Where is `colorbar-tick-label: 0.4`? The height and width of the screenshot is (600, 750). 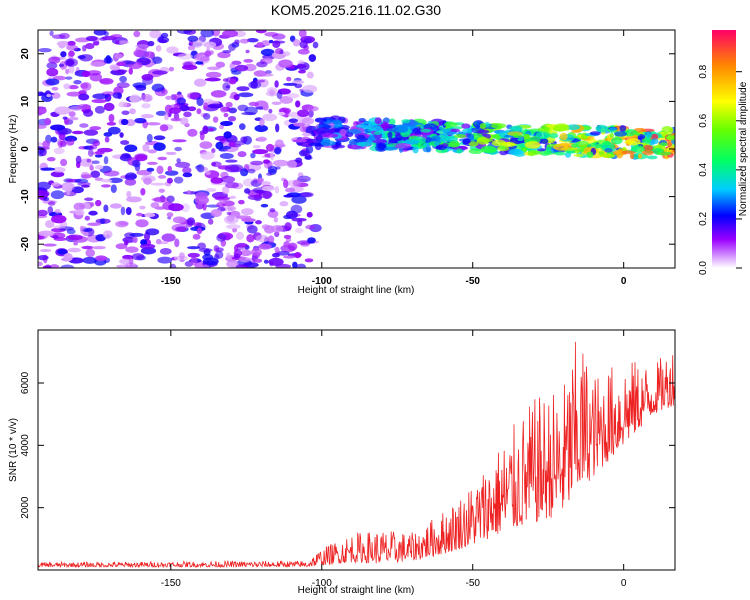 colorbar-tick-label: 0.4 is located at coordinates (703, 169).